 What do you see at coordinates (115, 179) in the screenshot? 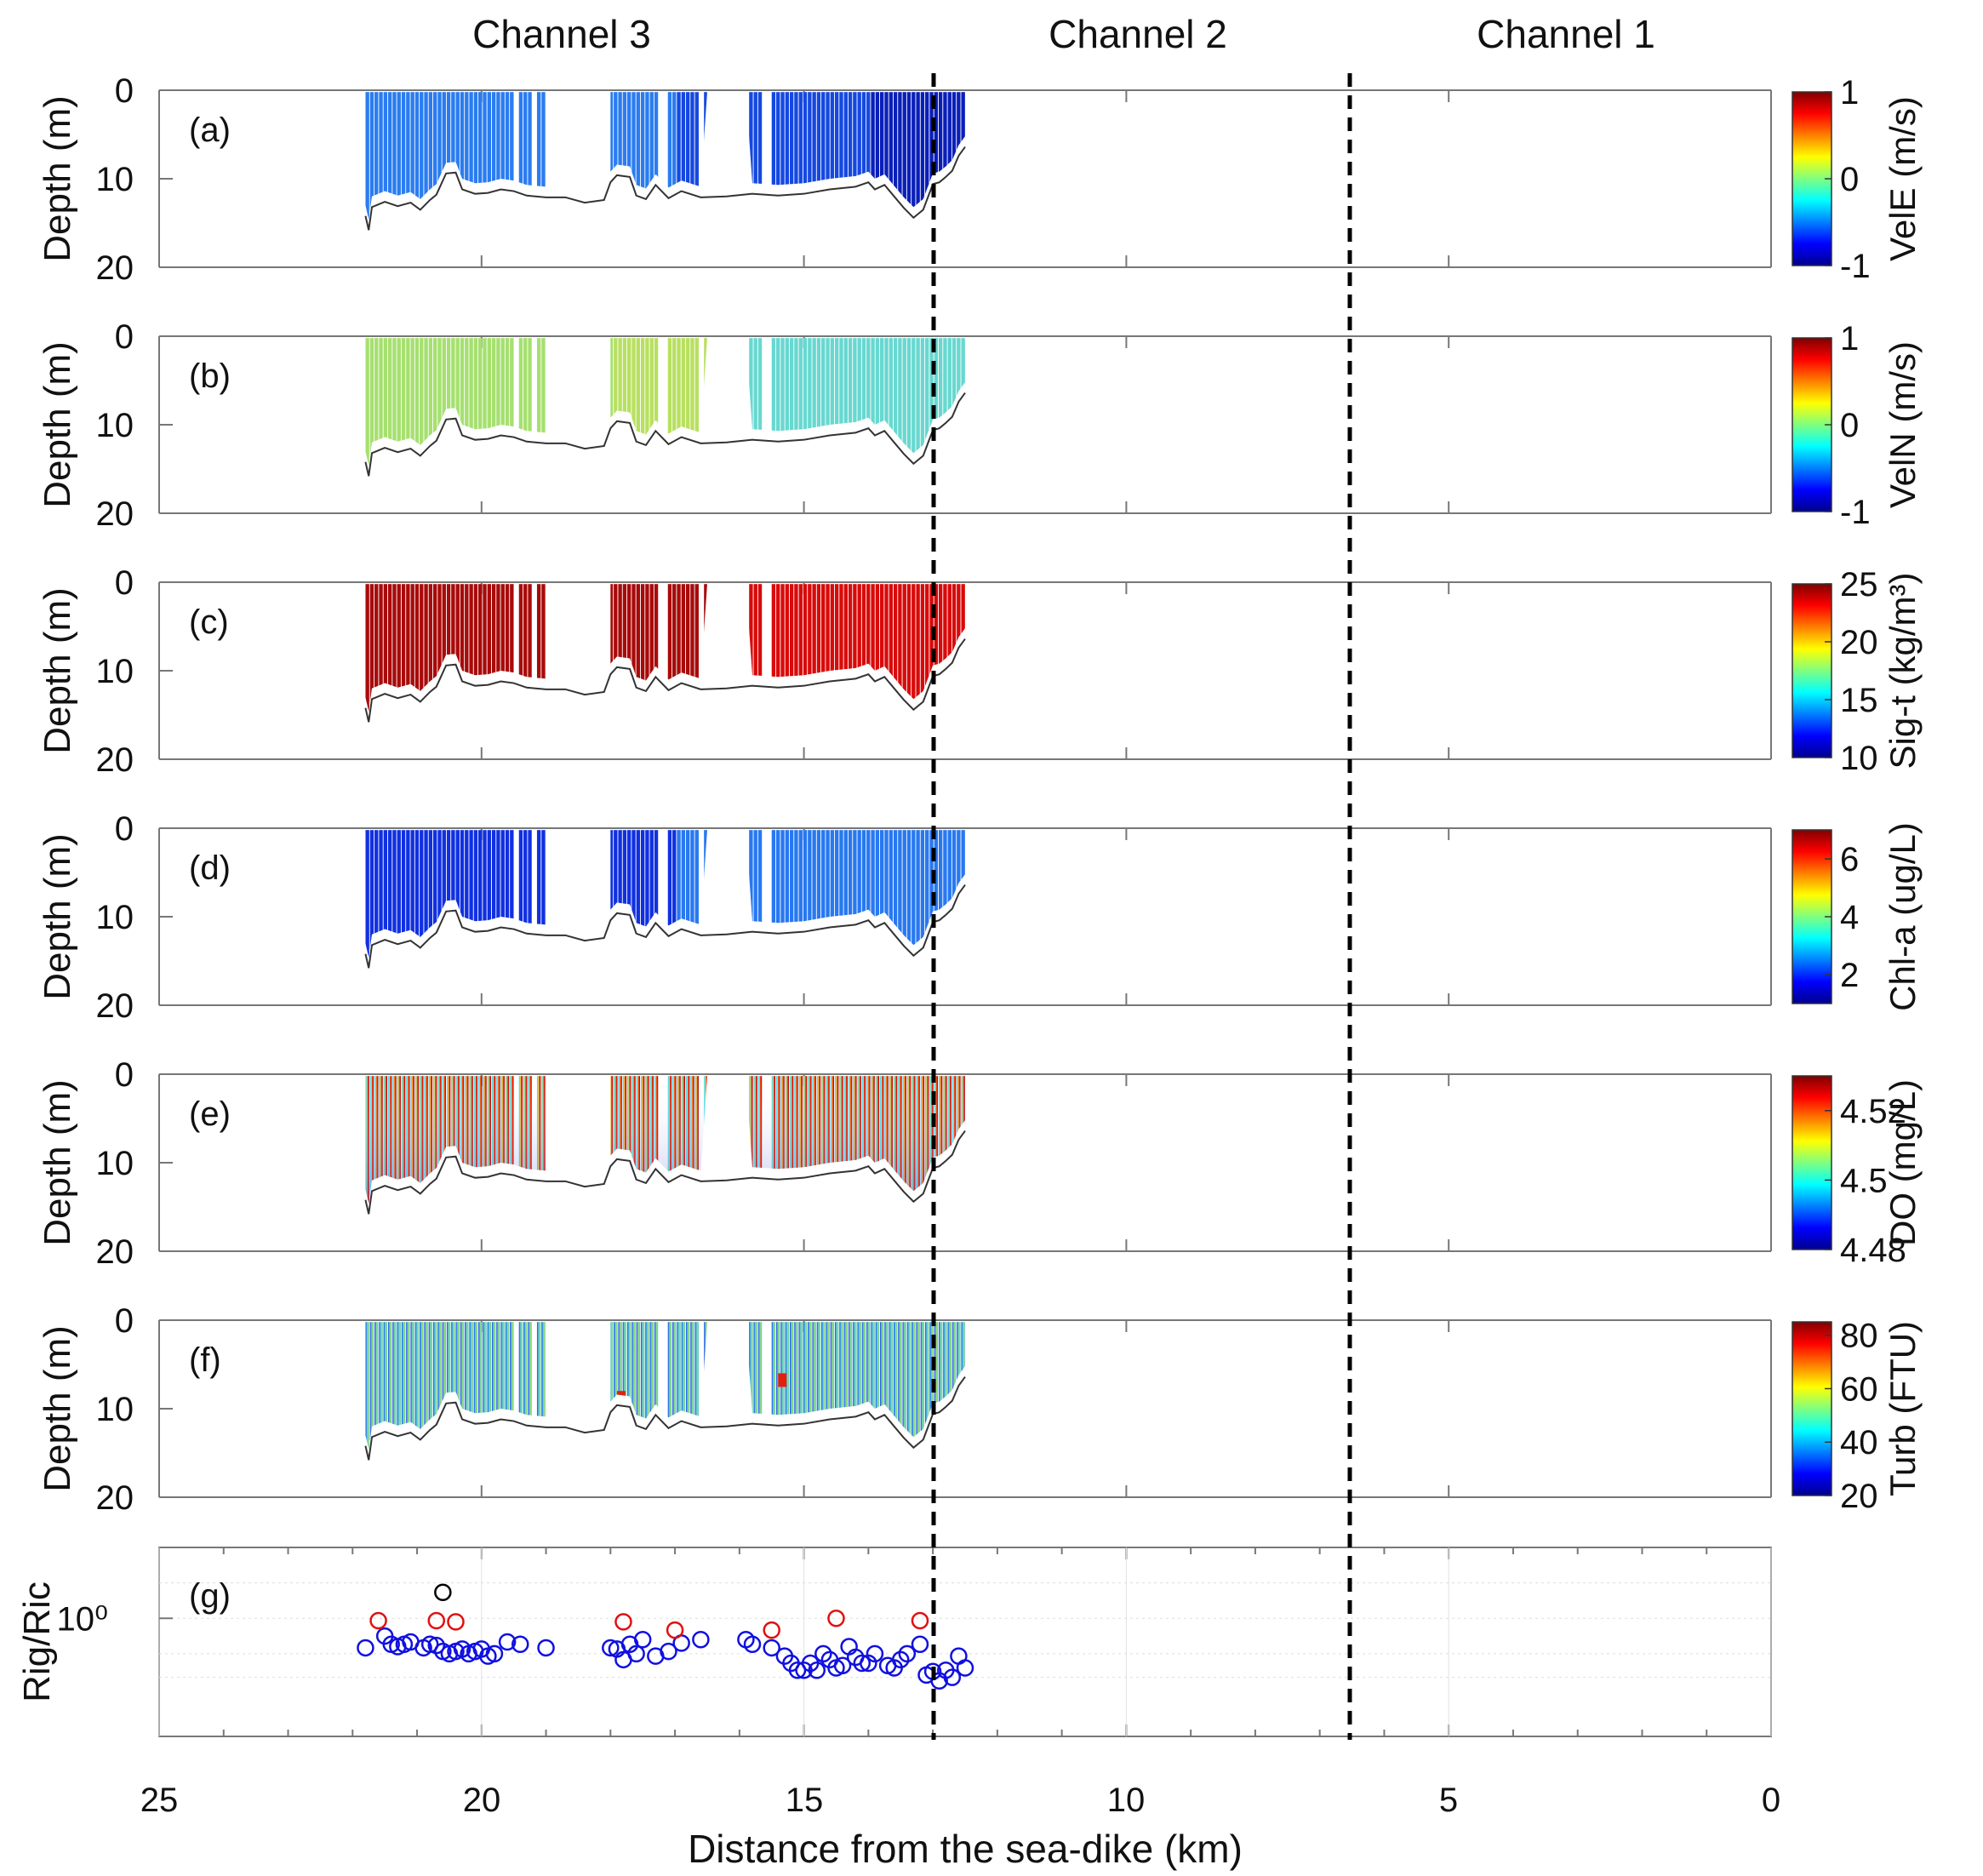
I see `y-tick-label: 10` at bounding box center [115, 179].